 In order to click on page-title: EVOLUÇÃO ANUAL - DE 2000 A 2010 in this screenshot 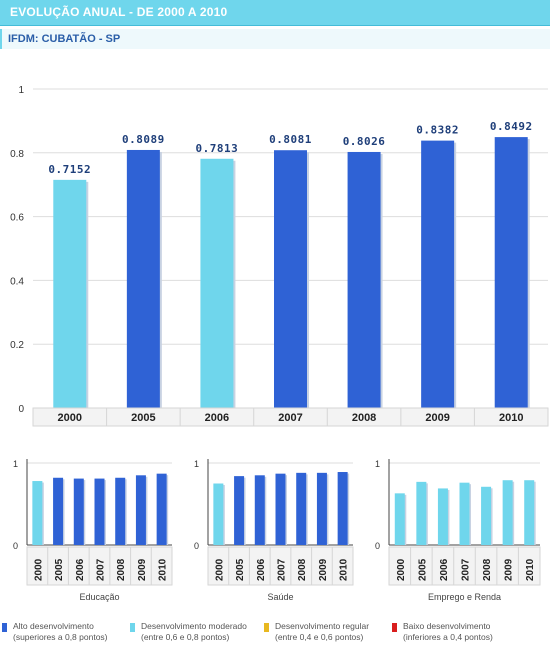, I will do `click(119, 12)`.